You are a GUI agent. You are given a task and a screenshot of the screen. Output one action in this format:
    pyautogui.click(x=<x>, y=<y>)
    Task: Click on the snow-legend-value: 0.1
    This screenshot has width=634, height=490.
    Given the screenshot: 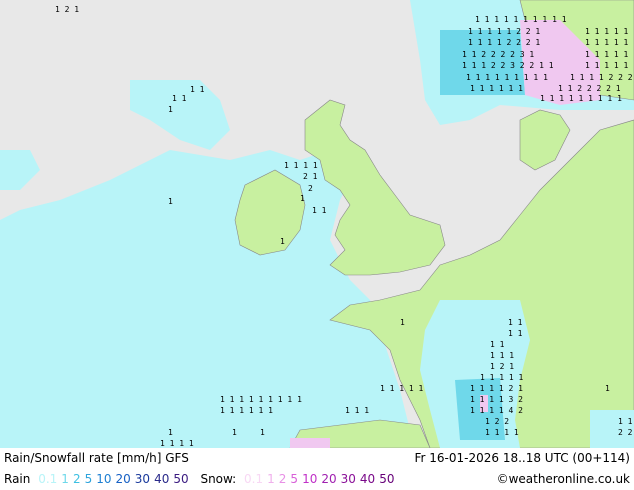 What is the action you would take?
    pyautogui.click(x=254, y=479)
    